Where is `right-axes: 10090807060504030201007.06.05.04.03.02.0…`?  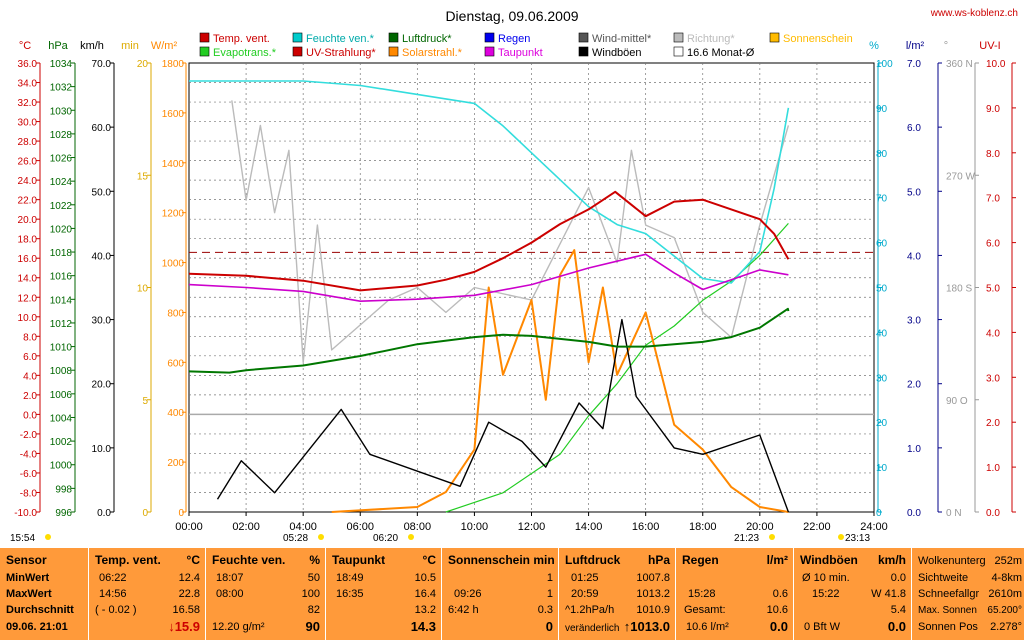 right-axes: 10090807060504030201007.06.05.04.03.02.0… is located at coordinates (946, 289).